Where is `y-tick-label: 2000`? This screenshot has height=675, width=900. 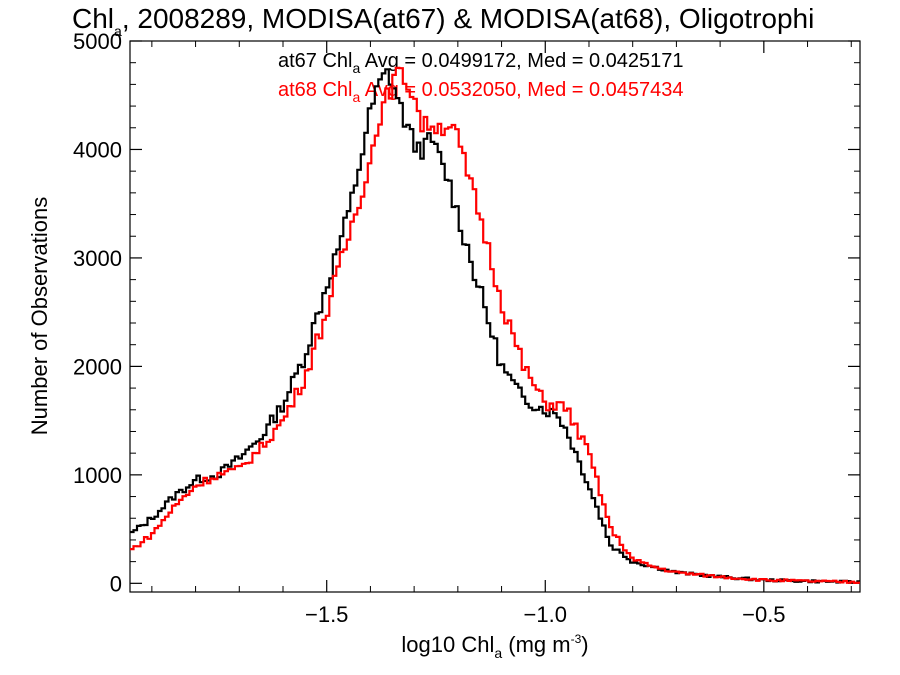
y-tick-label: 2000 is located at coordinates (97, 366).